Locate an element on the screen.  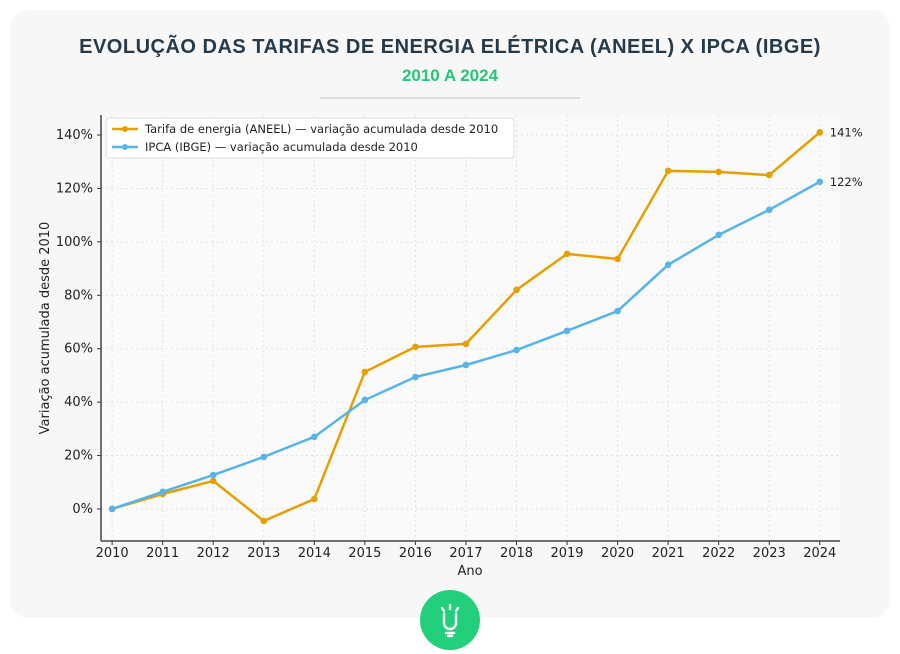
x-tick-label: 2019 is located at coordinates (566, 553).